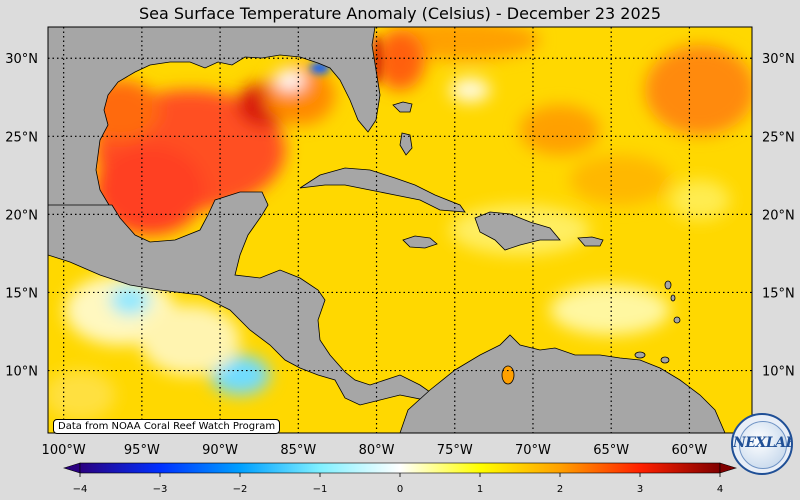  Describe the element at coordinates (21, 372) in the screenshot. I see `lat-label-left: 10°N` at that location.